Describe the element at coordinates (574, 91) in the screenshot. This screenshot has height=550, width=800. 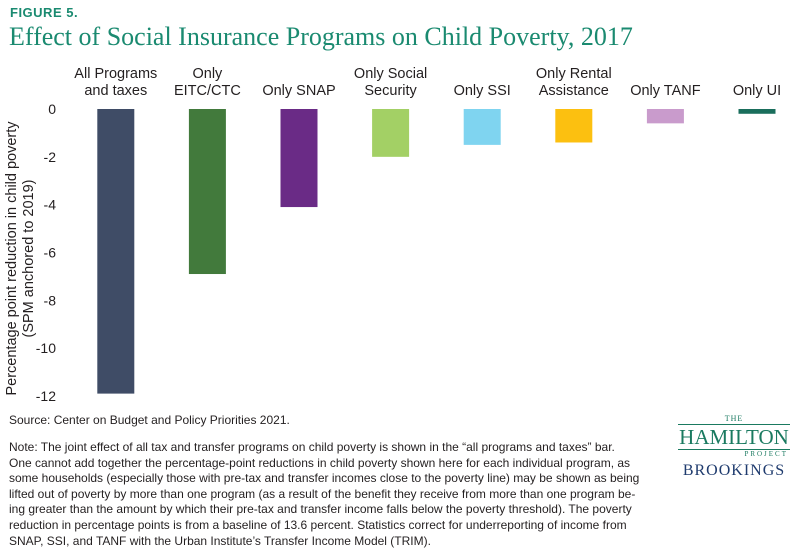
I see `category-label: Assistance` at that location.